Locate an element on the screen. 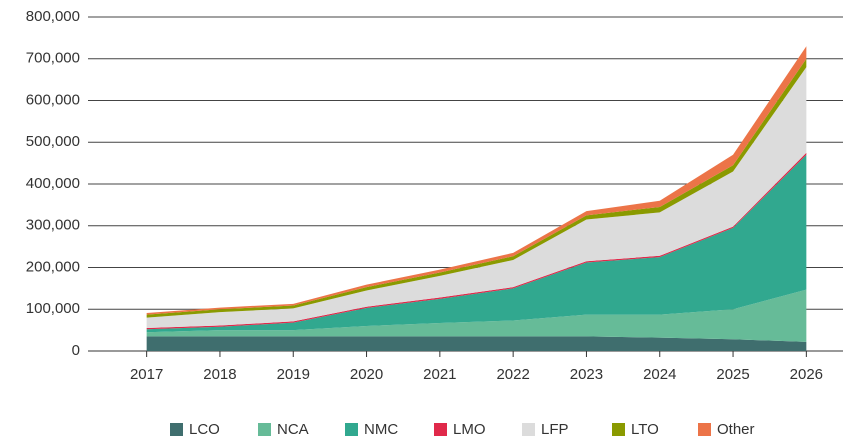 This screenshot has height=446, width=843. x-tick-label: 2022 is located at coordinates (512, 374).